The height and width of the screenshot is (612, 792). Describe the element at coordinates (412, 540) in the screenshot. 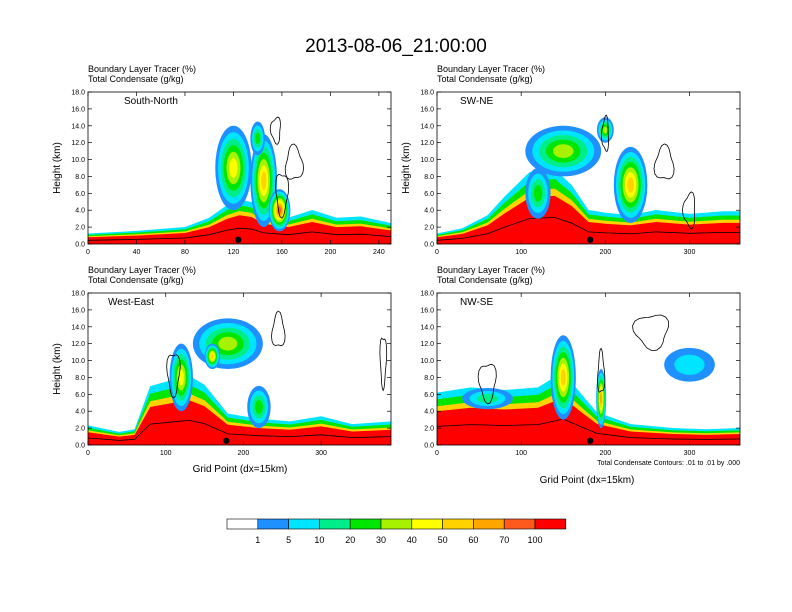

I see `colorbar-label: 40` at that location.